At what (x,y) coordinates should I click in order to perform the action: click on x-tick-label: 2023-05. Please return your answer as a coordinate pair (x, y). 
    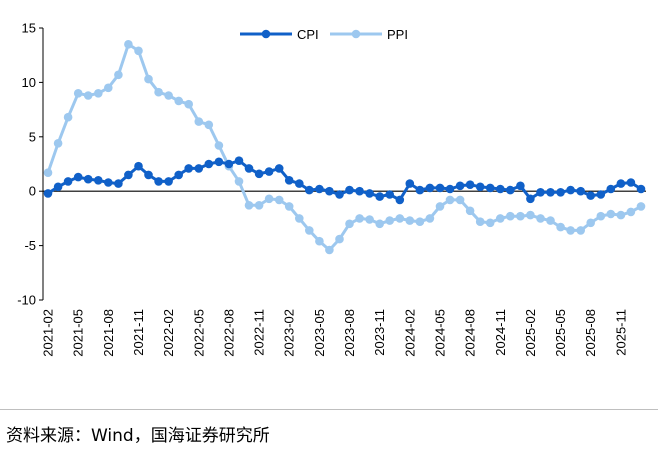
    Looking at the image, I should click on (319, 333).